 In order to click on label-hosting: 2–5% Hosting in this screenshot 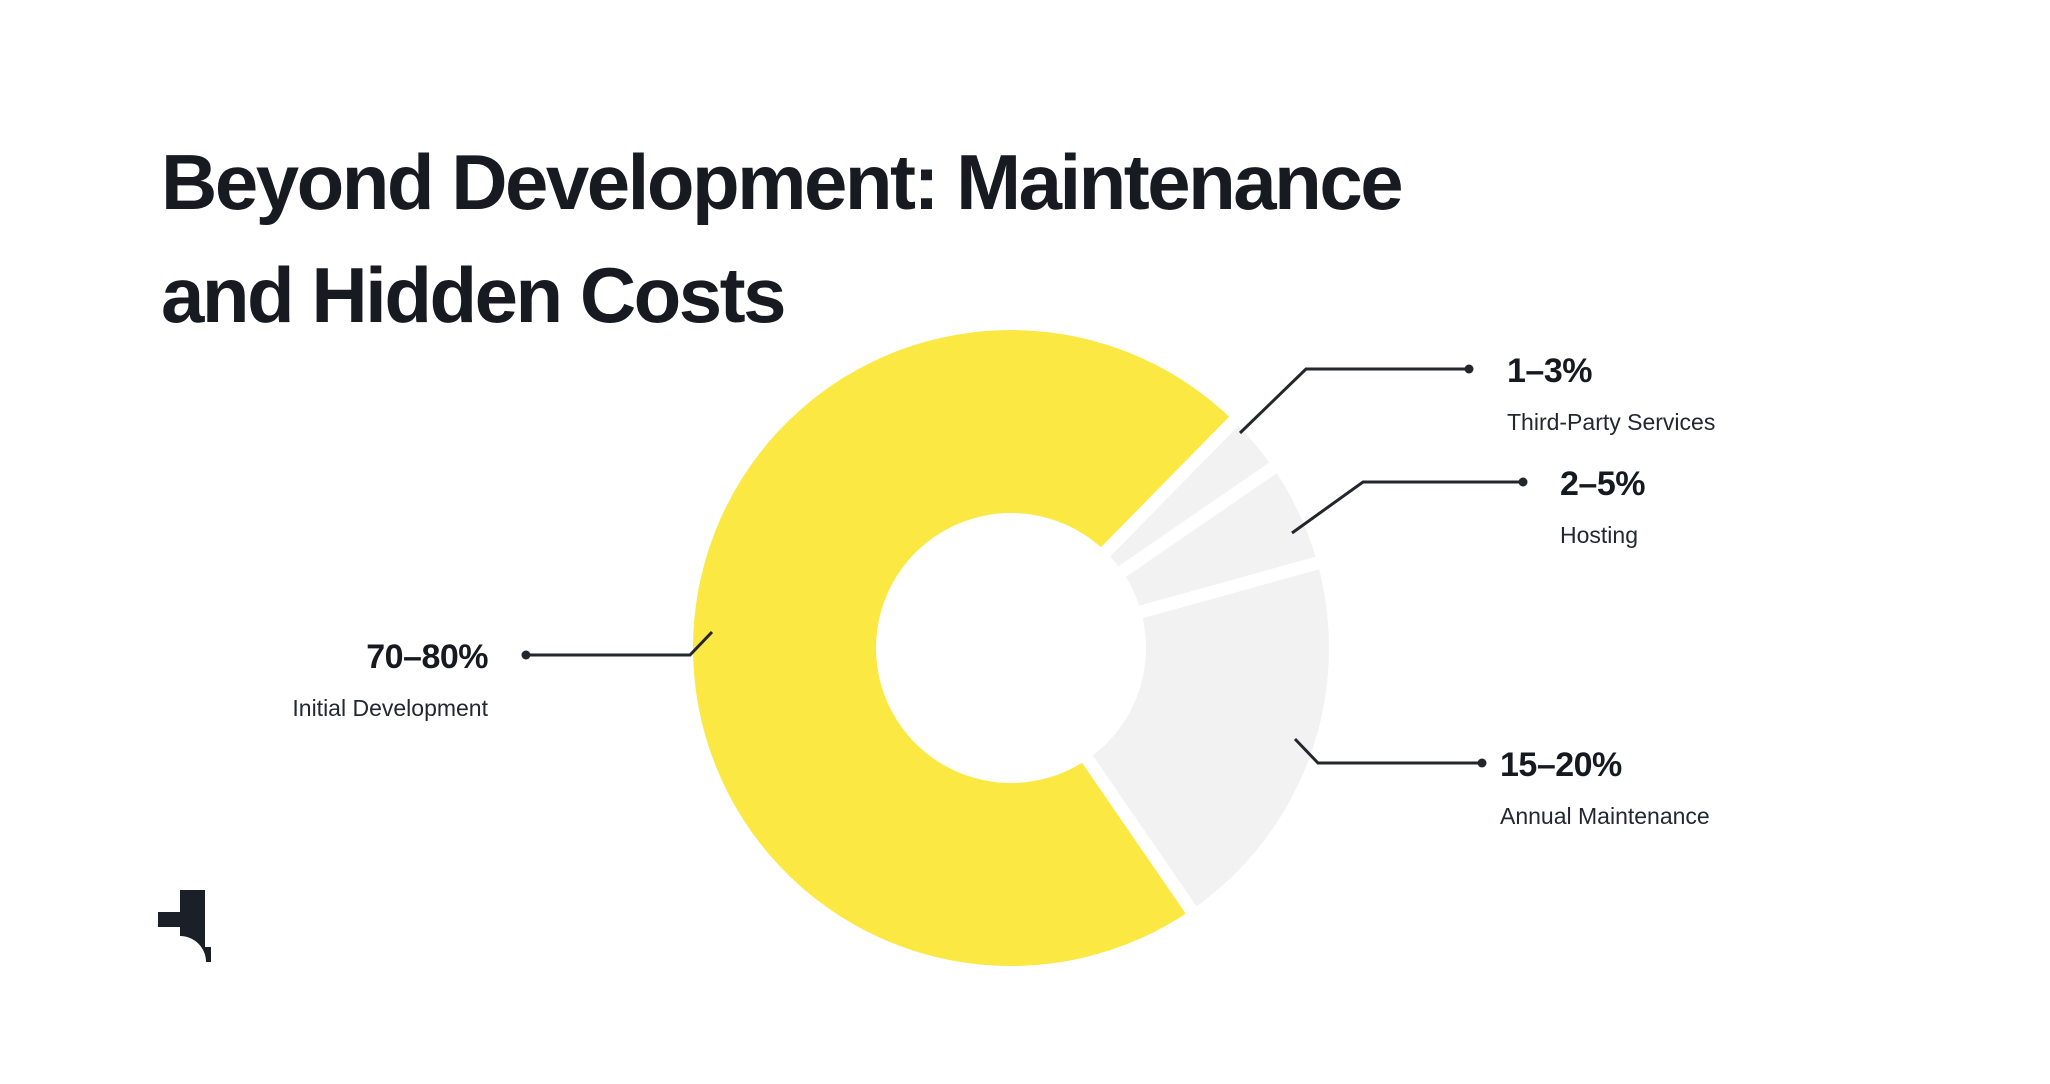, I will do `click(1602, 506)`.